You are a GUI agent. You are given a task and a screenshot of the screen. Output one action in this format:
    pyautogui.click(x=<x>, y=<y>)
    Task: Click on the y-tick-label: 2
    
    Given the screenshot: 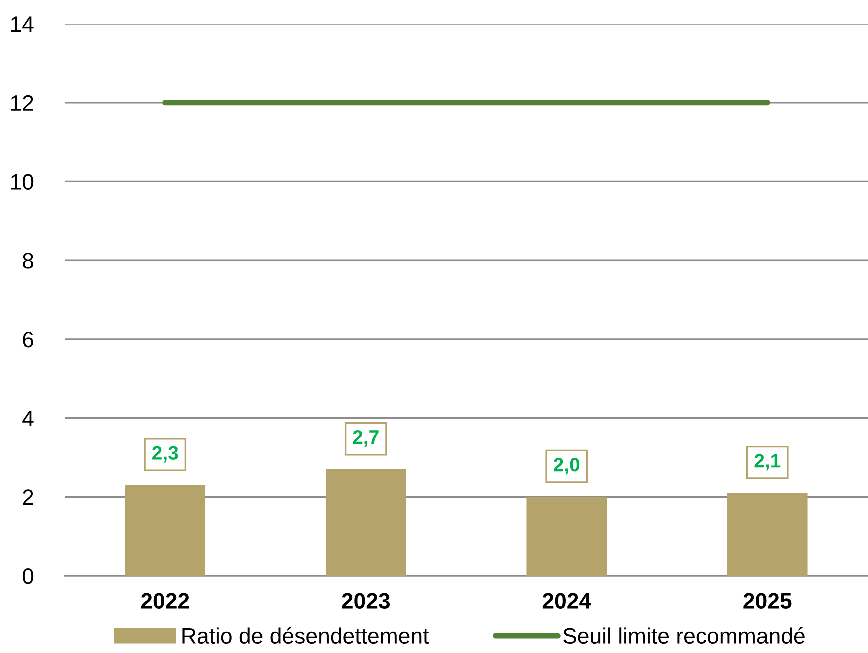 What is the action you would take?
    pyautogui.click(x=28, y=498)
    